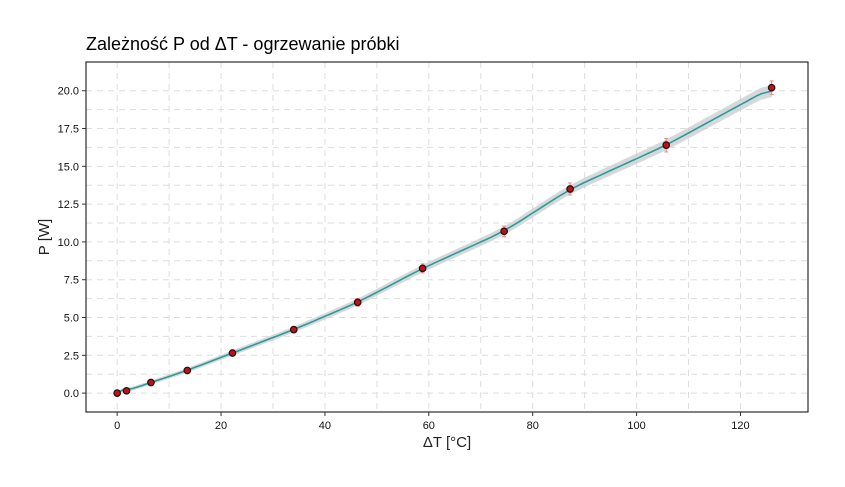 The width and height of the screenshot is (845, 487). Describe the element at coordinates (325, 426) in the screenshot. I see `x-tick-label: 40` at that location.